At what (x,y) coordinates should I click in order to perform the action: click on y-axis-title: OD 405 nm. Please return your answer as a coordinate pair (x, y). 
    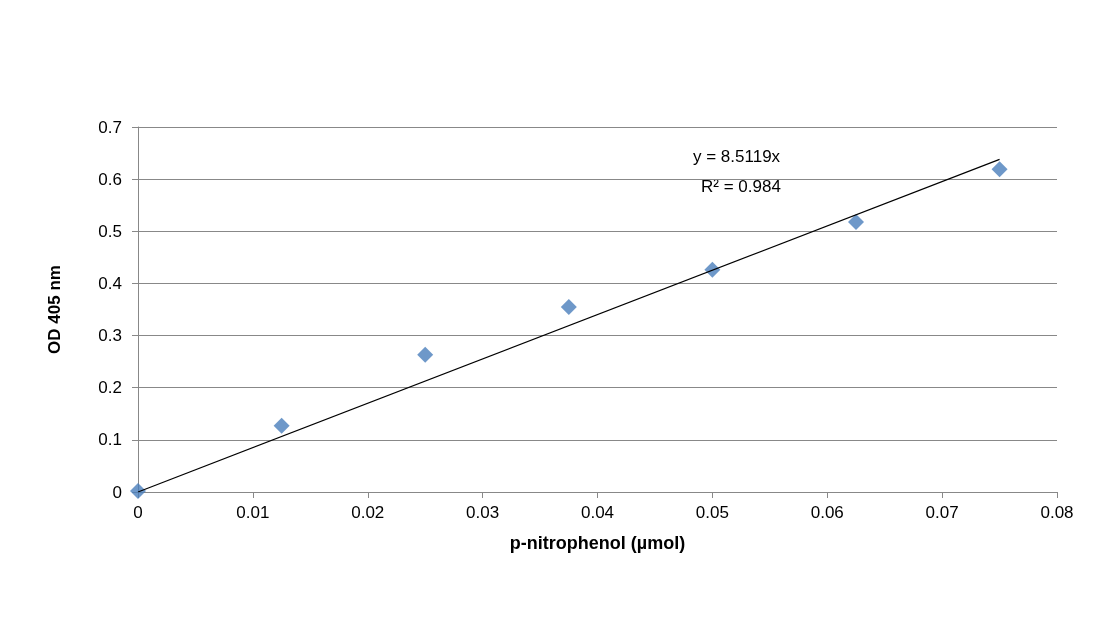
    Looking at the image, I should click on (54, 309).